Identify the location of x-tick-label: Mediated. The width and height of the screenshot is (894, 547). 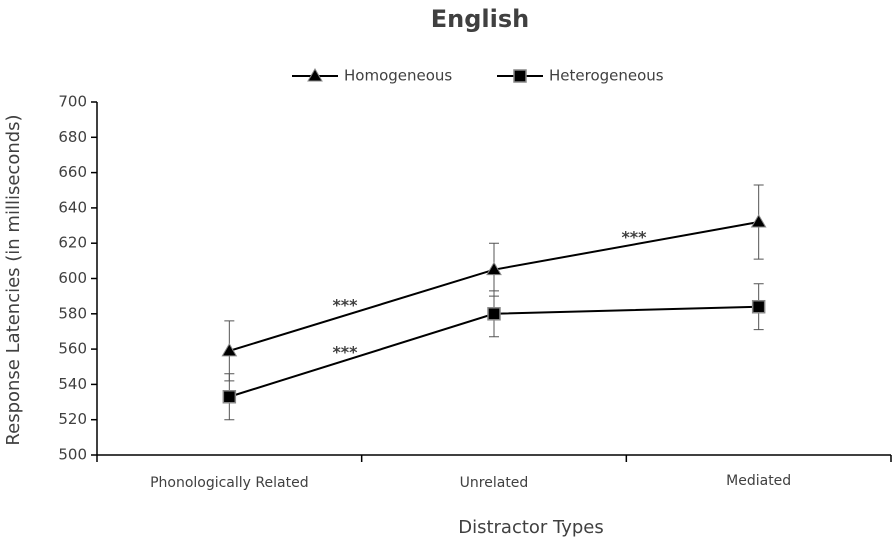
(758, 481).